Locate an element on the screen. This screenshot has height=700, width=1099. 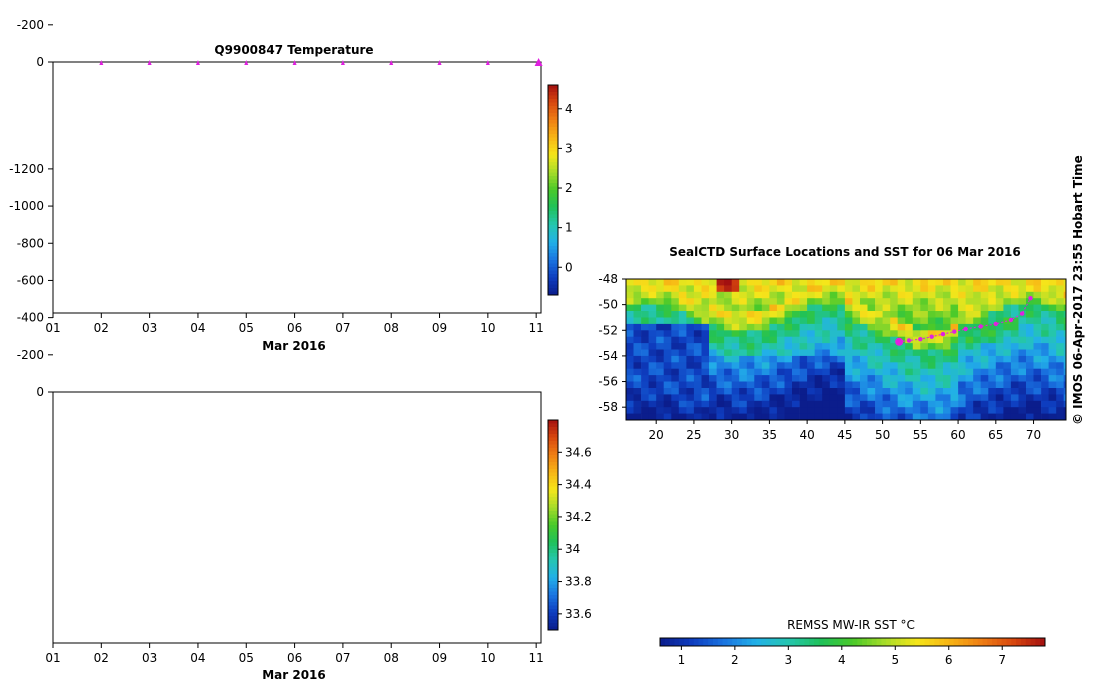
x-tick-label: 09 is located at coordinates (439, 328).